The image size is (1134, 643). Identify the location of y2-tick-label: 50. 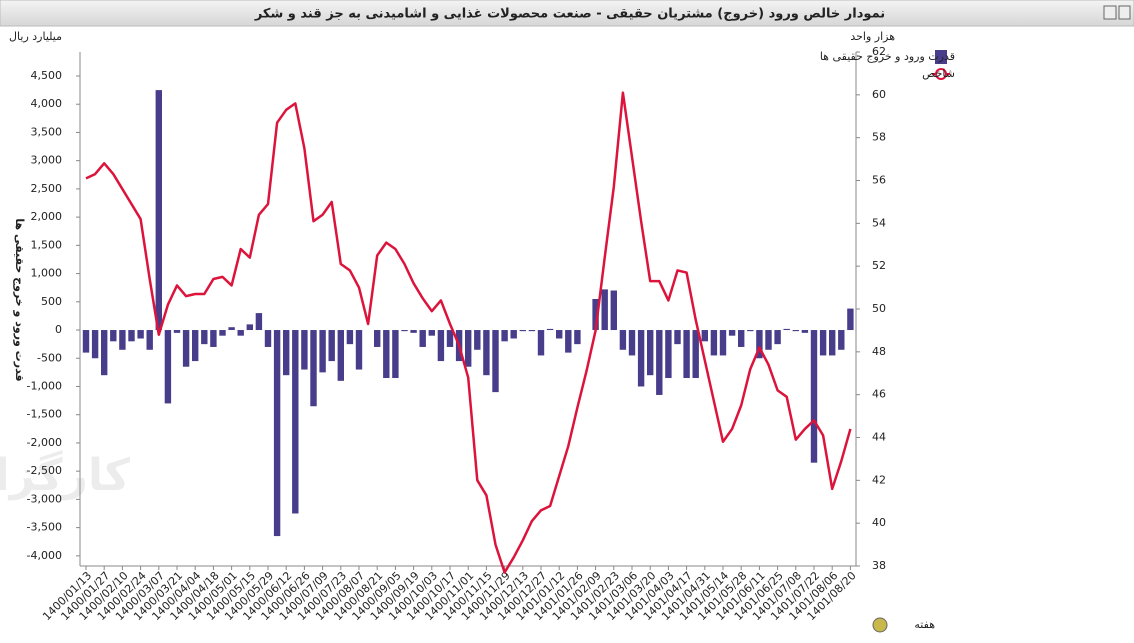
(879, 308).